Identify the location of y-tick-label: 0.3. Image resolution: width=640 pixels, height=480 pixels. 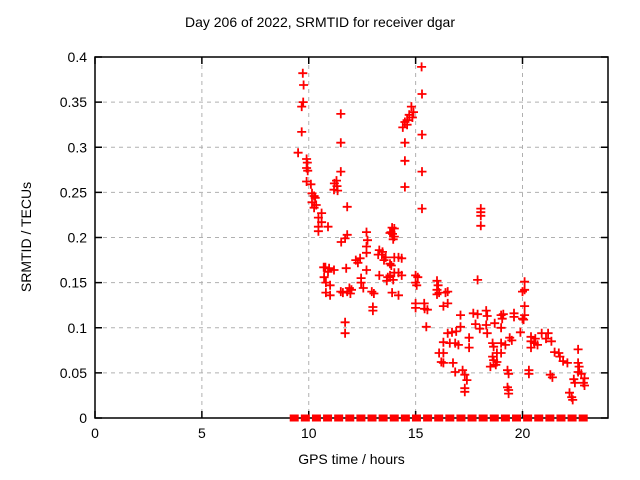
(78, 147).